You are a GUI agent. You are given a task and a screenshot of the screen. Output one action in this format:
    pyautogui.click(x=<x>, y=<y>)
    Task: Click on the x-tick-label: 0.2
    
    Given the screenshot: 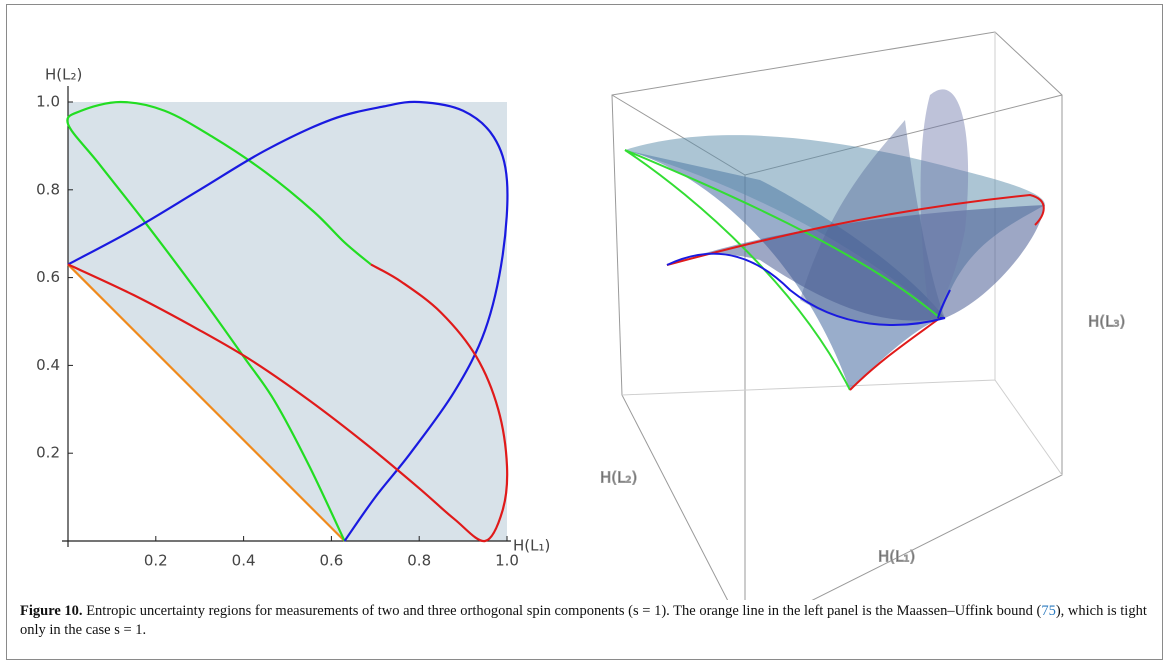 What is the action you would take?
    pyautogui.click(x=156, y=561)
    